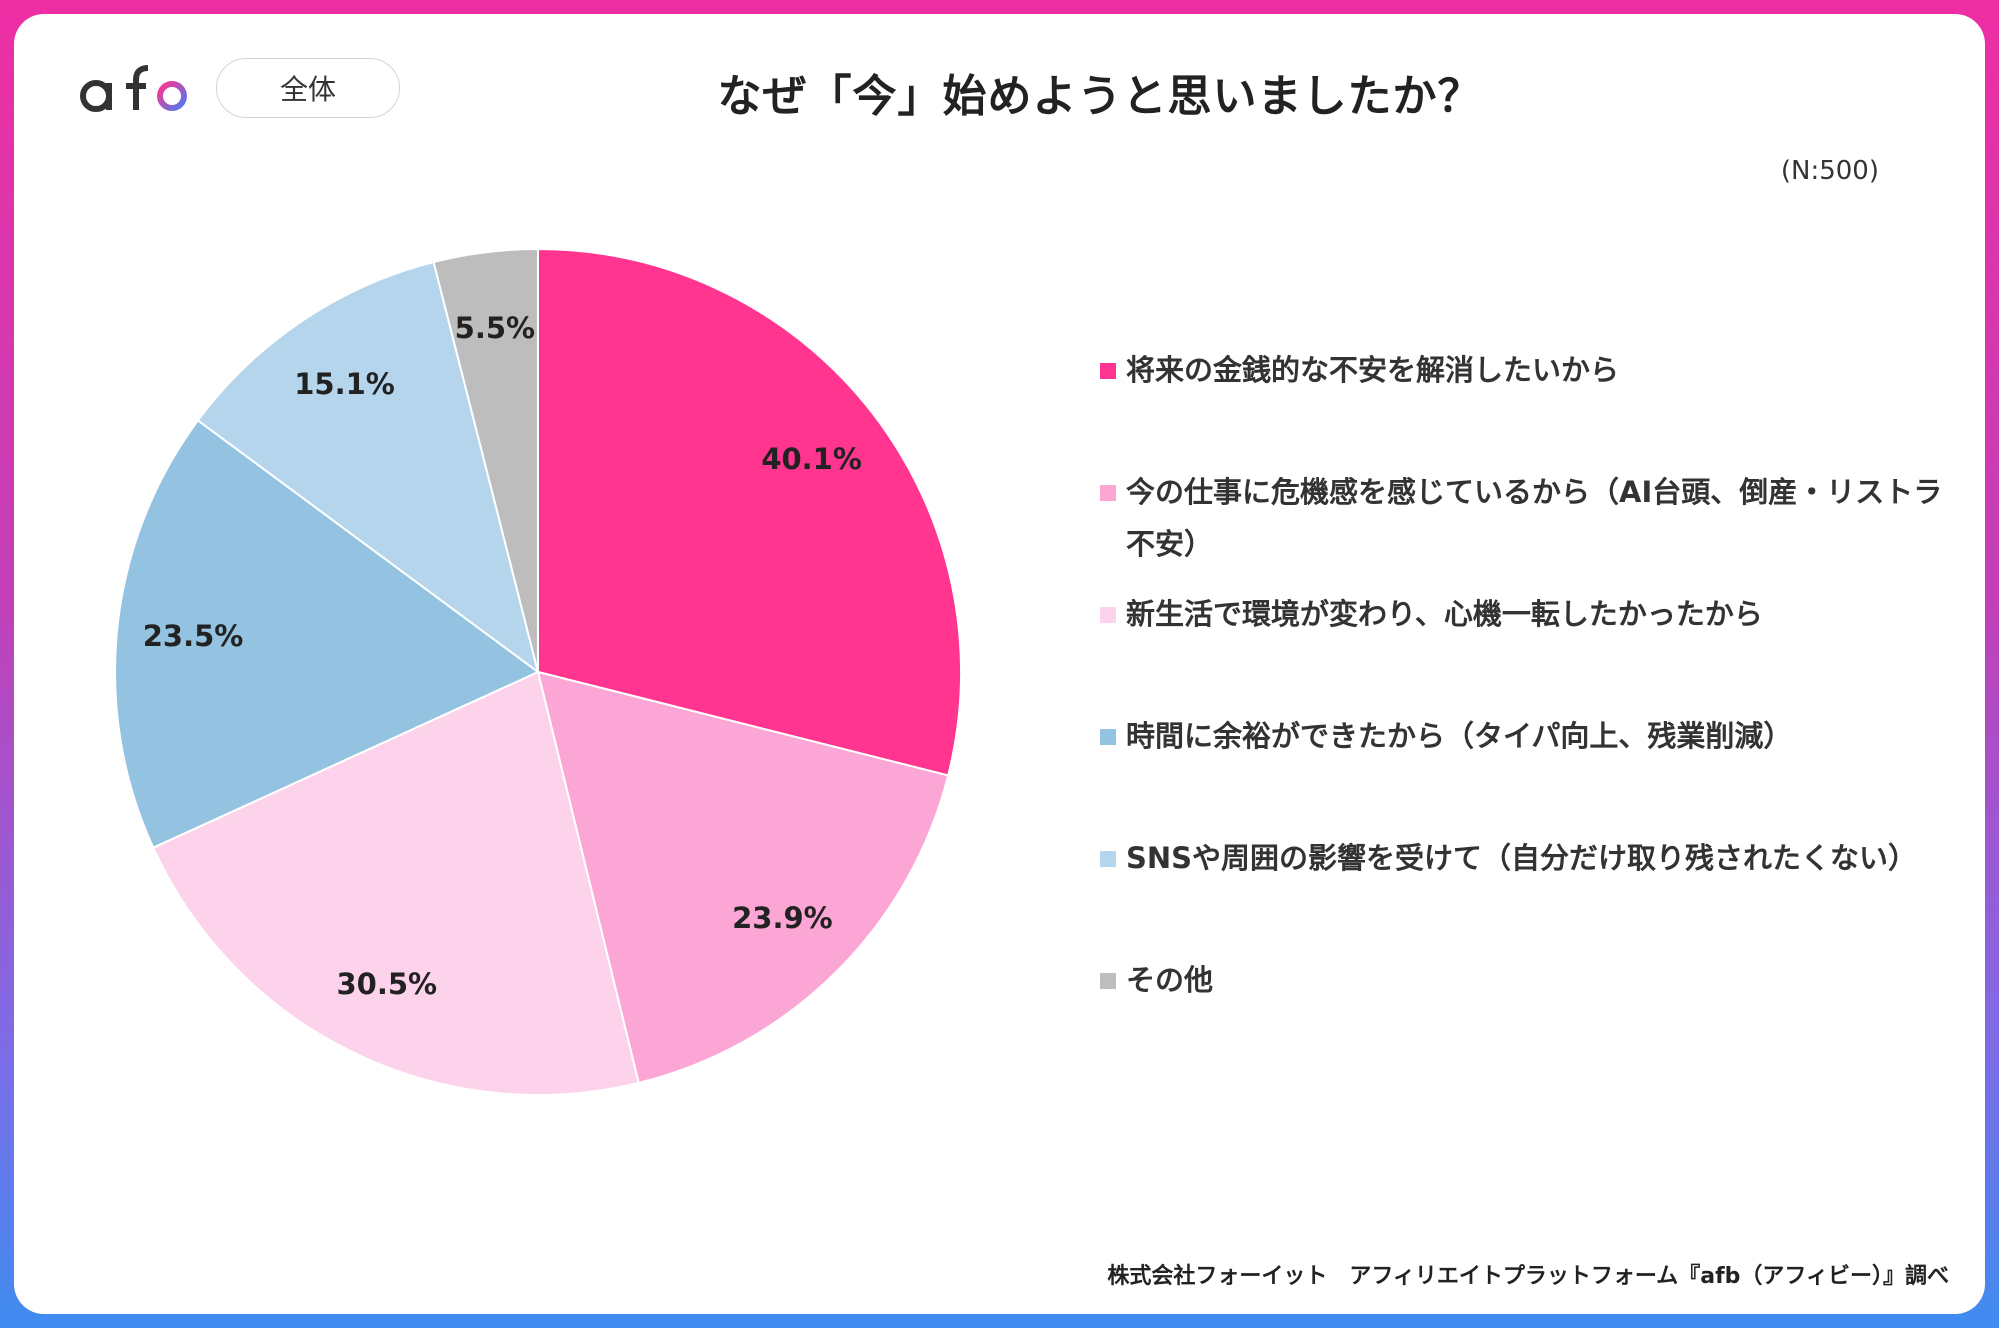  I want to click on afb-logo, so click(133, 90).